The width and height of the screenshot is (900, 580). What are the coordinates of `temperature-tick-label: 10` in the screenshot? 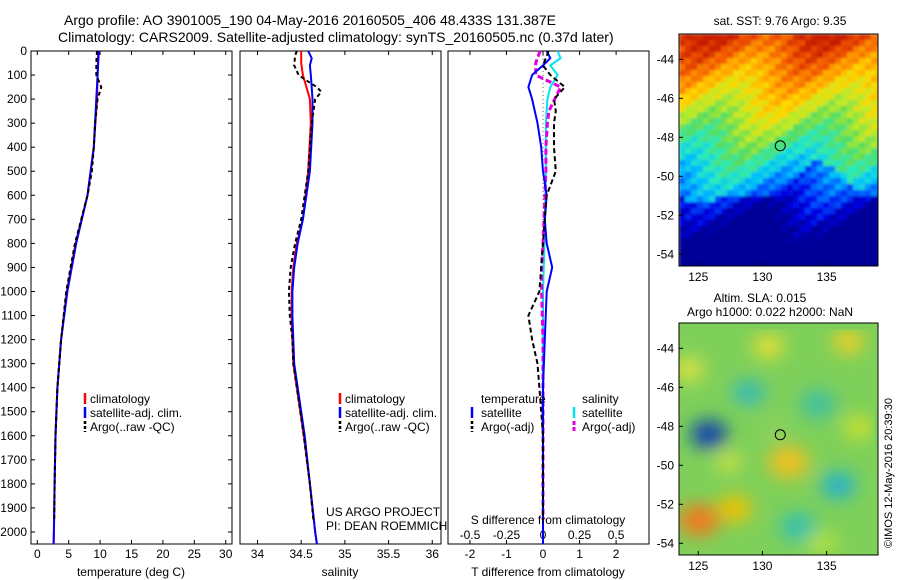 It's located at (100, 554).